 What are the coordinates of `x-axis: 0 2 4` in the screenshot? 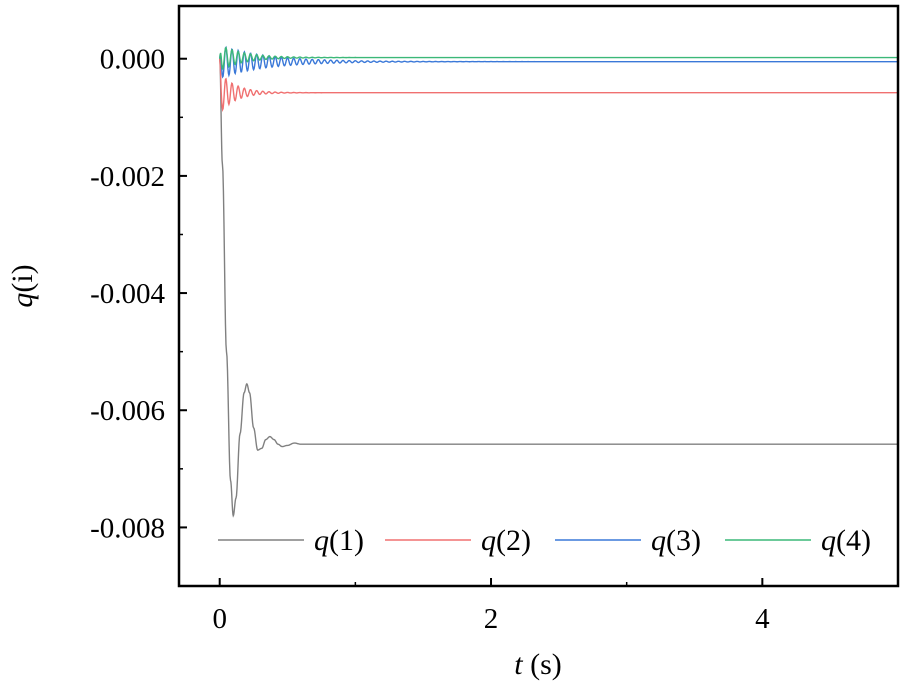 It's located at (491, 606).